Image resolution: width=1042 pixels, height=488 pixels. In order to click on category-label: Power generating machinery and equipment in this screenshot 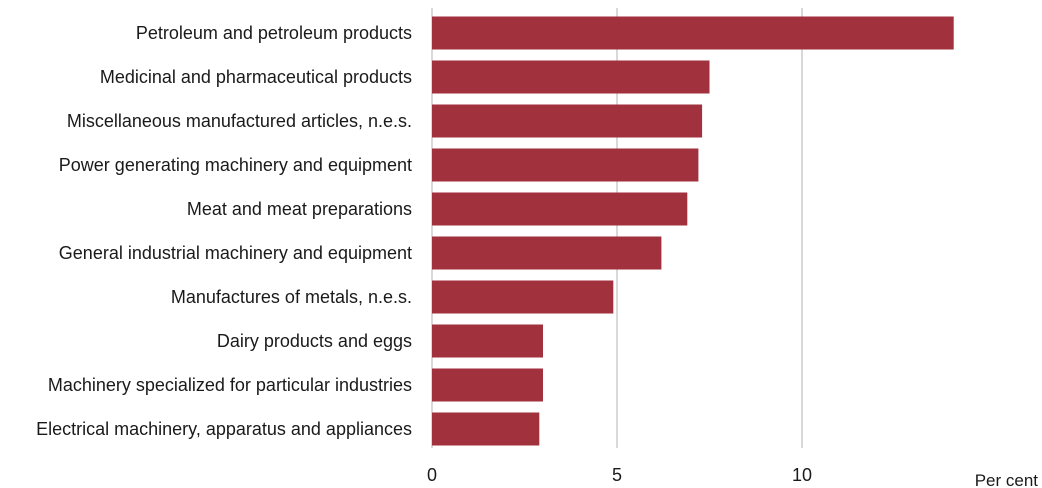, I will do `click(235, 165)`.